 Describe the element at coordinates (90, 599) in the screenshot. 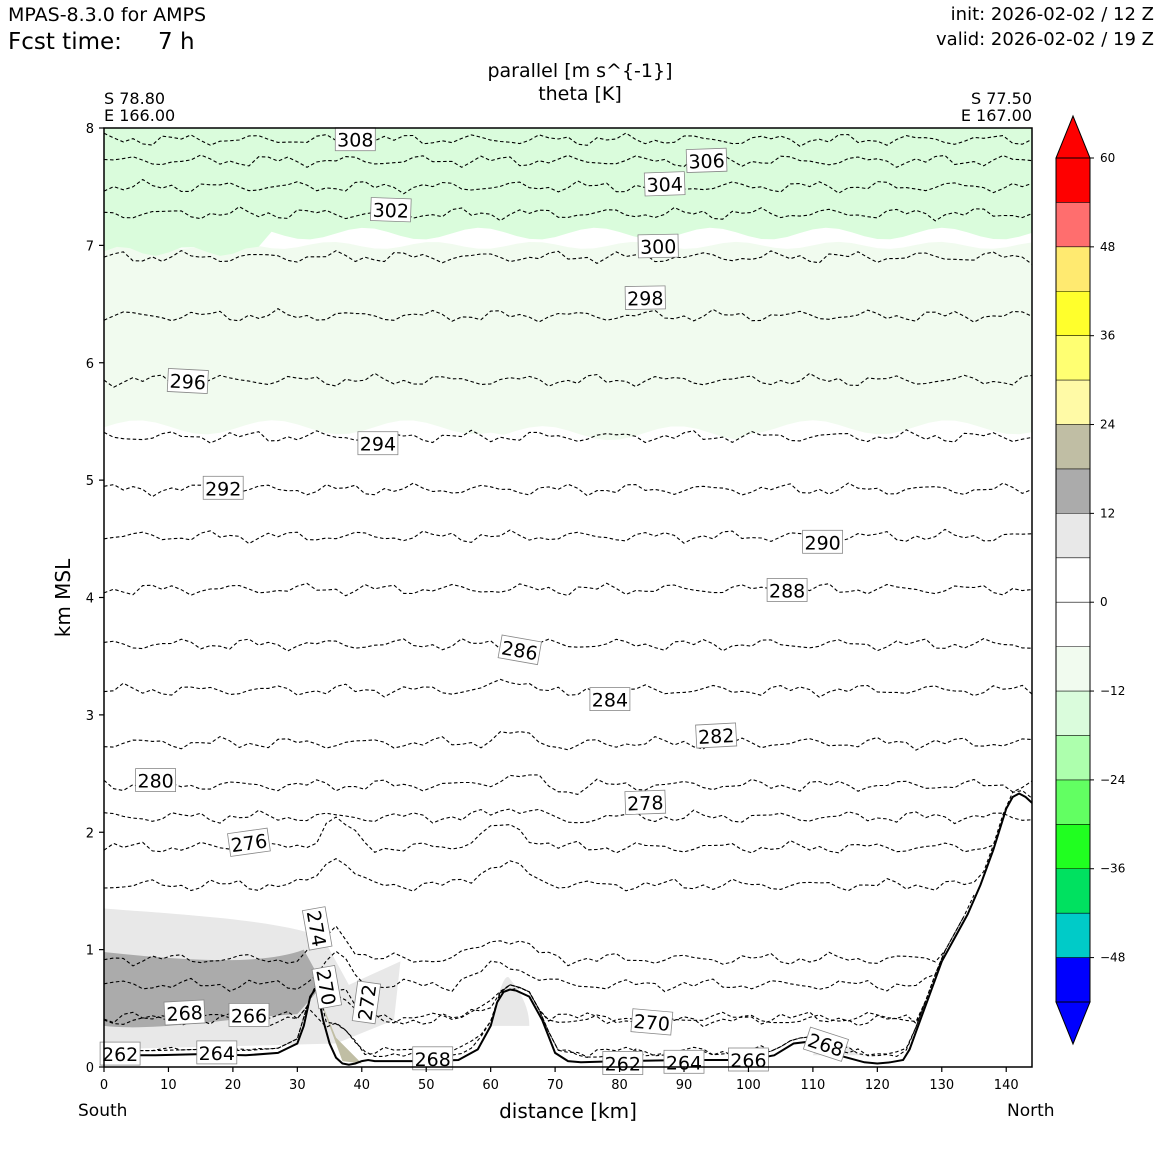

I see `y-tick-label: 4` at that location.